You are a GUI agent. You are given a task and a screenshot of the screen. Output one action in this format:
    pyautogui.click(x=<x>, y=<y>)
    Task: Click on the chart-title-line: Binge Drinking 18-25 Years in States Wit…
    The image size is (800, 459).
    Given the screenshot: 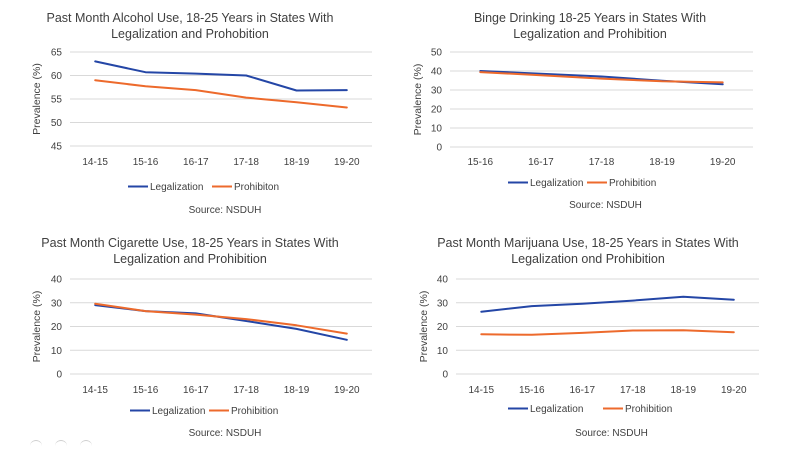 What is the action you would take?
    pyautogui.click(x=590, y=18)
    